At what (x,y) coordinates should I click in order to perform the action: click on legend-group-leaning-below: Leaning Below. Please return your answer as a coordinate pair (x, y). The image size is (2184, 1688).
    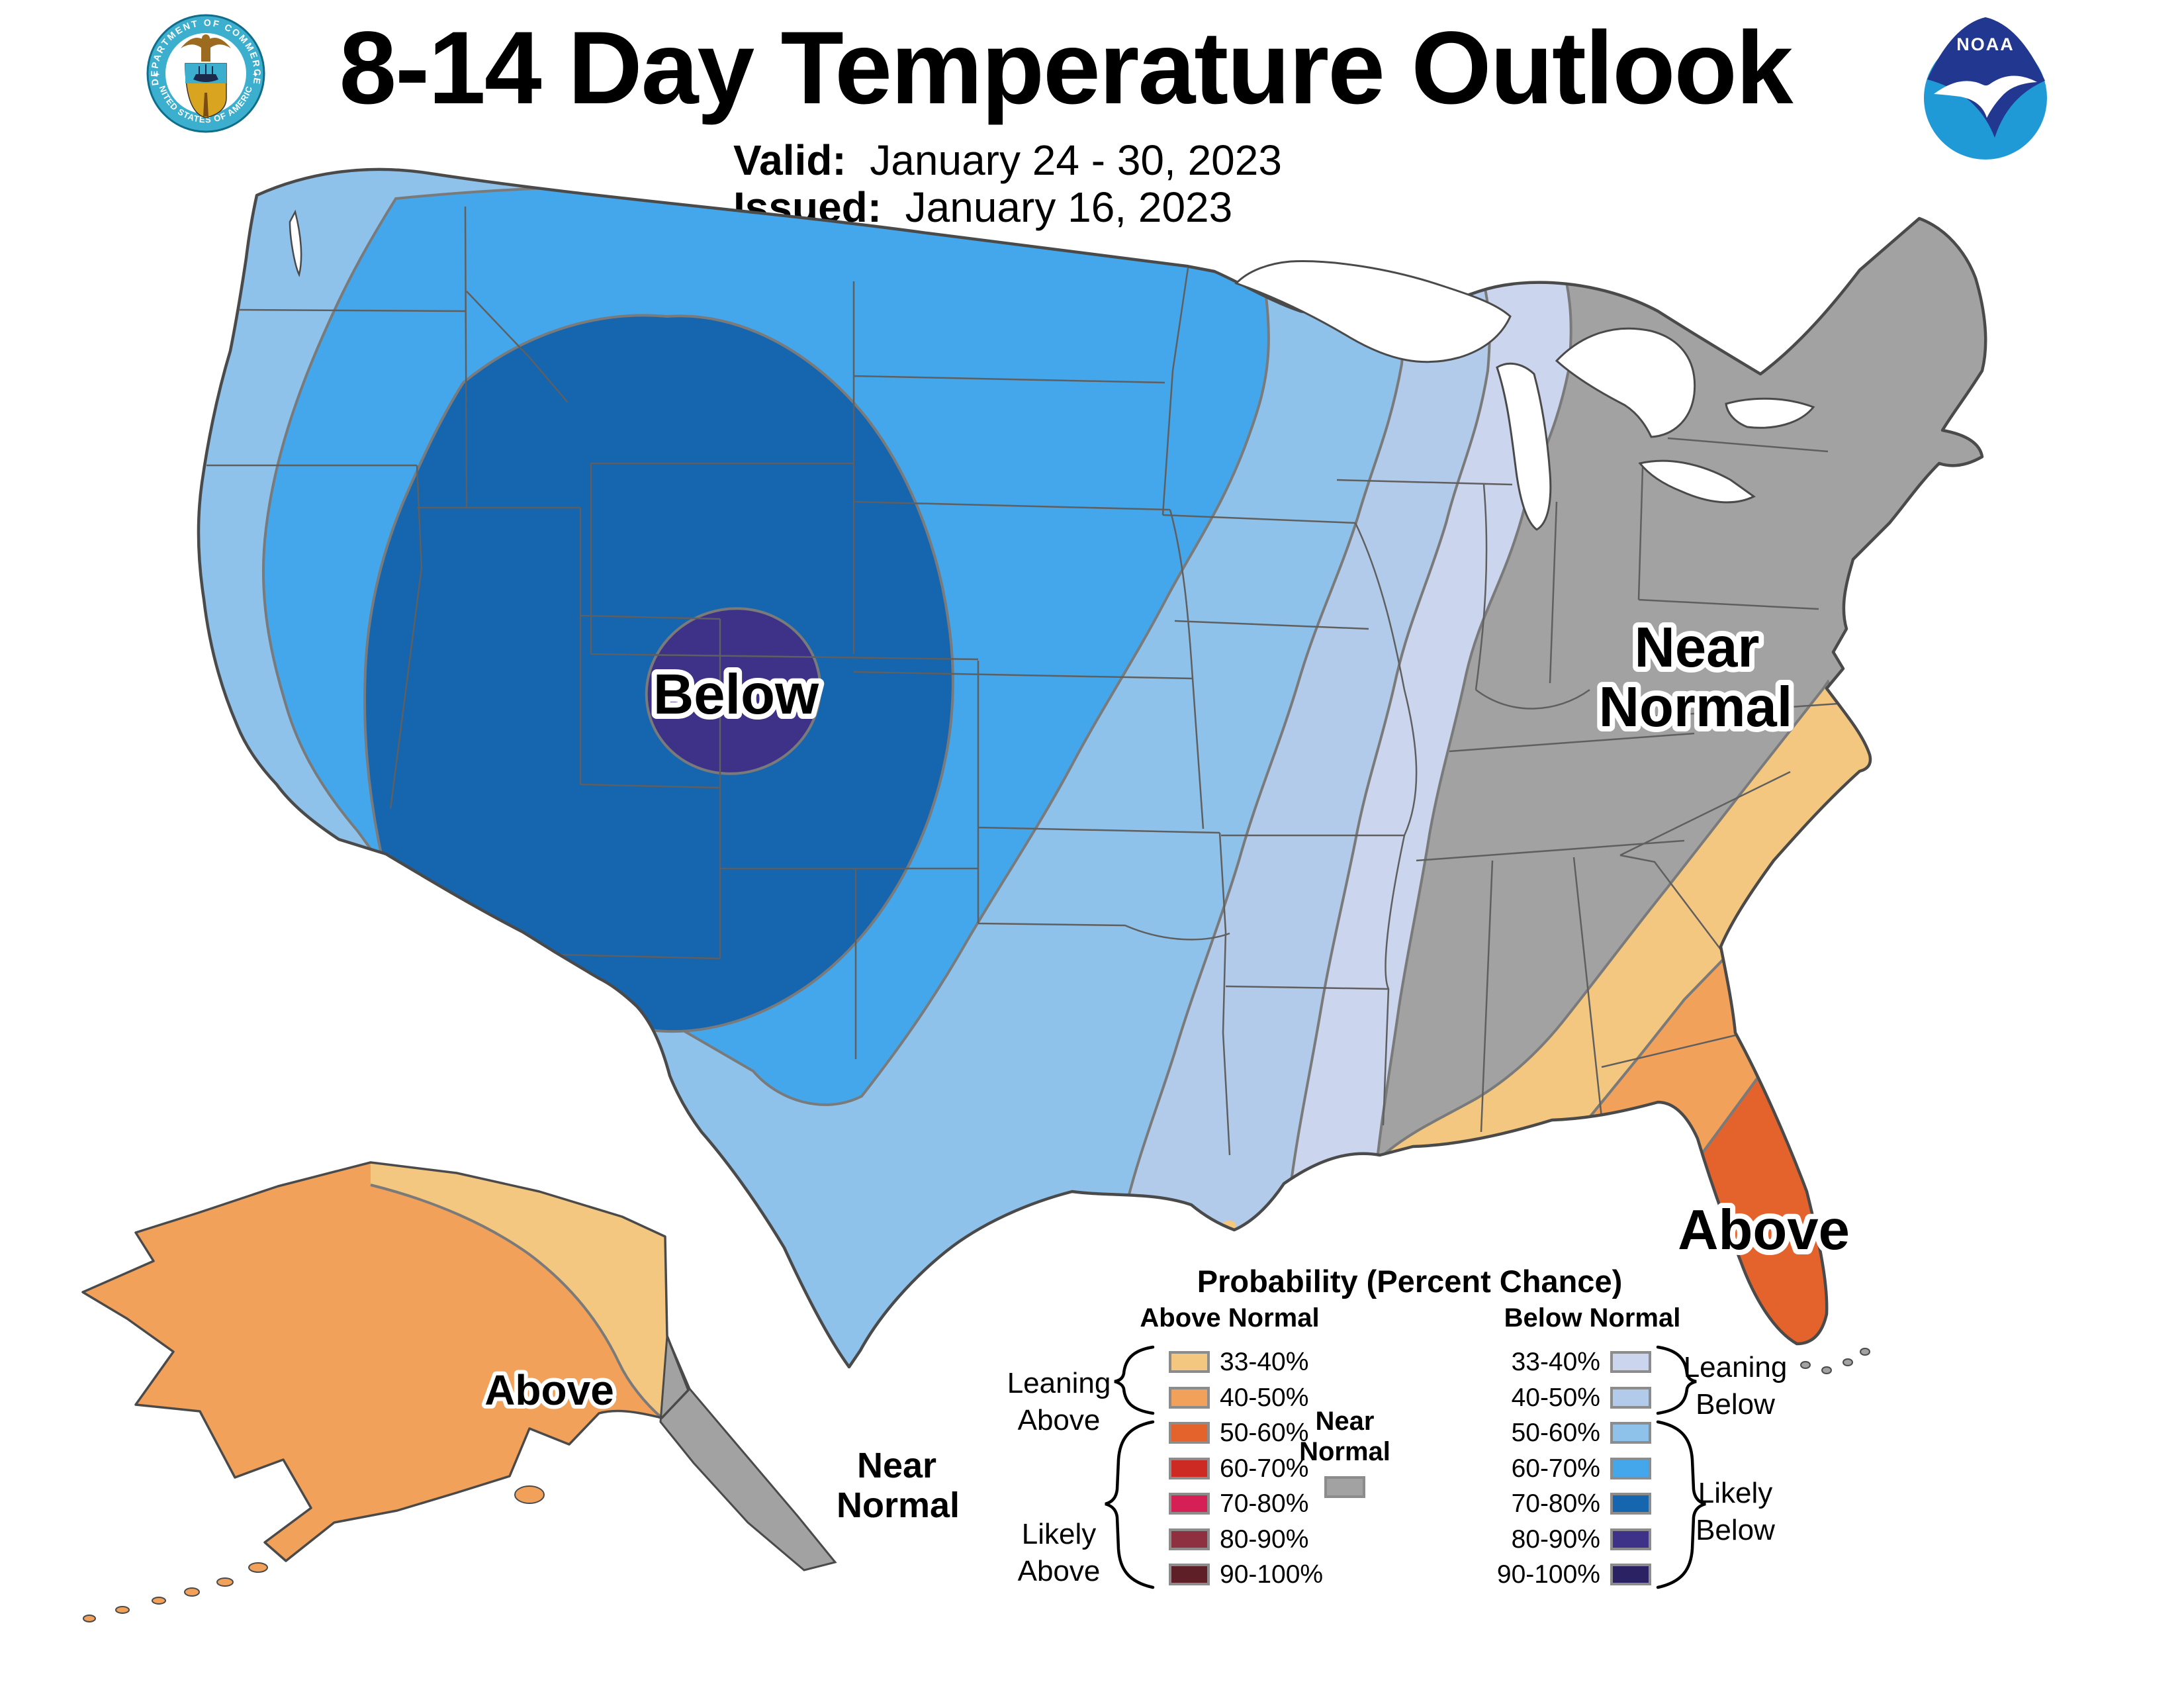
    Looking at the image, I should click on (1735, 1386).